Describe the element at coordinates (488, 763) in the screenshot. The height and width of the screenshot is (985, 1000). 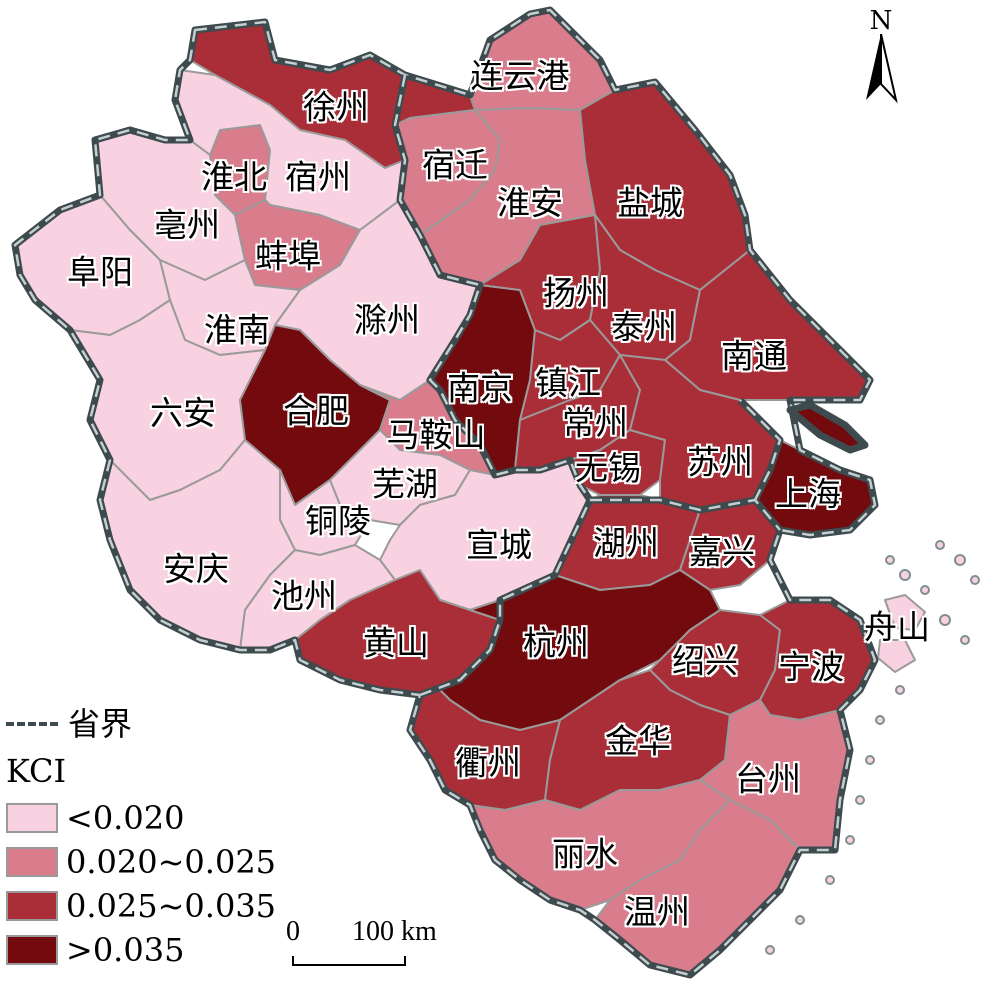
I see `city-label-quzhou: 衢州` at that location.